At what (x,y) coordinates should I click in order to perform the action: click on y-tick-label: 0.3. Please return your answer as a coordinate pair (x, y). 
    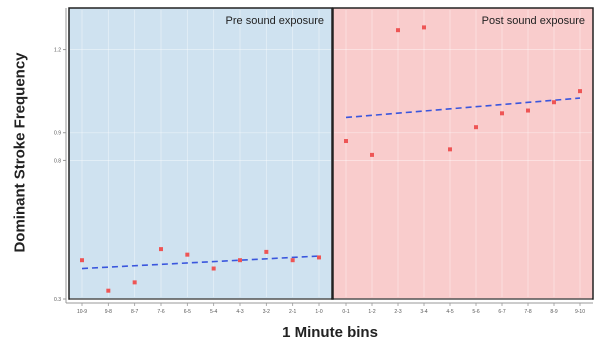
    Looking at the image, I should click on (57, 300).